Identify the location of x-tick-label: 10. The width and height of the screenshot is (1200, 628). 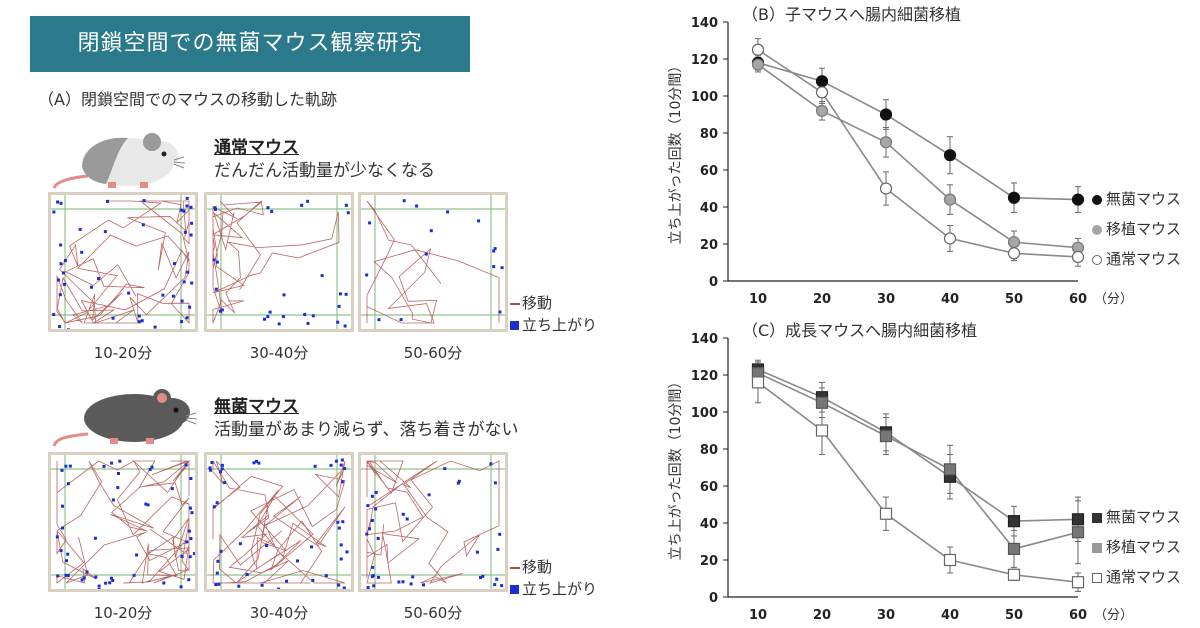
(758, 299).